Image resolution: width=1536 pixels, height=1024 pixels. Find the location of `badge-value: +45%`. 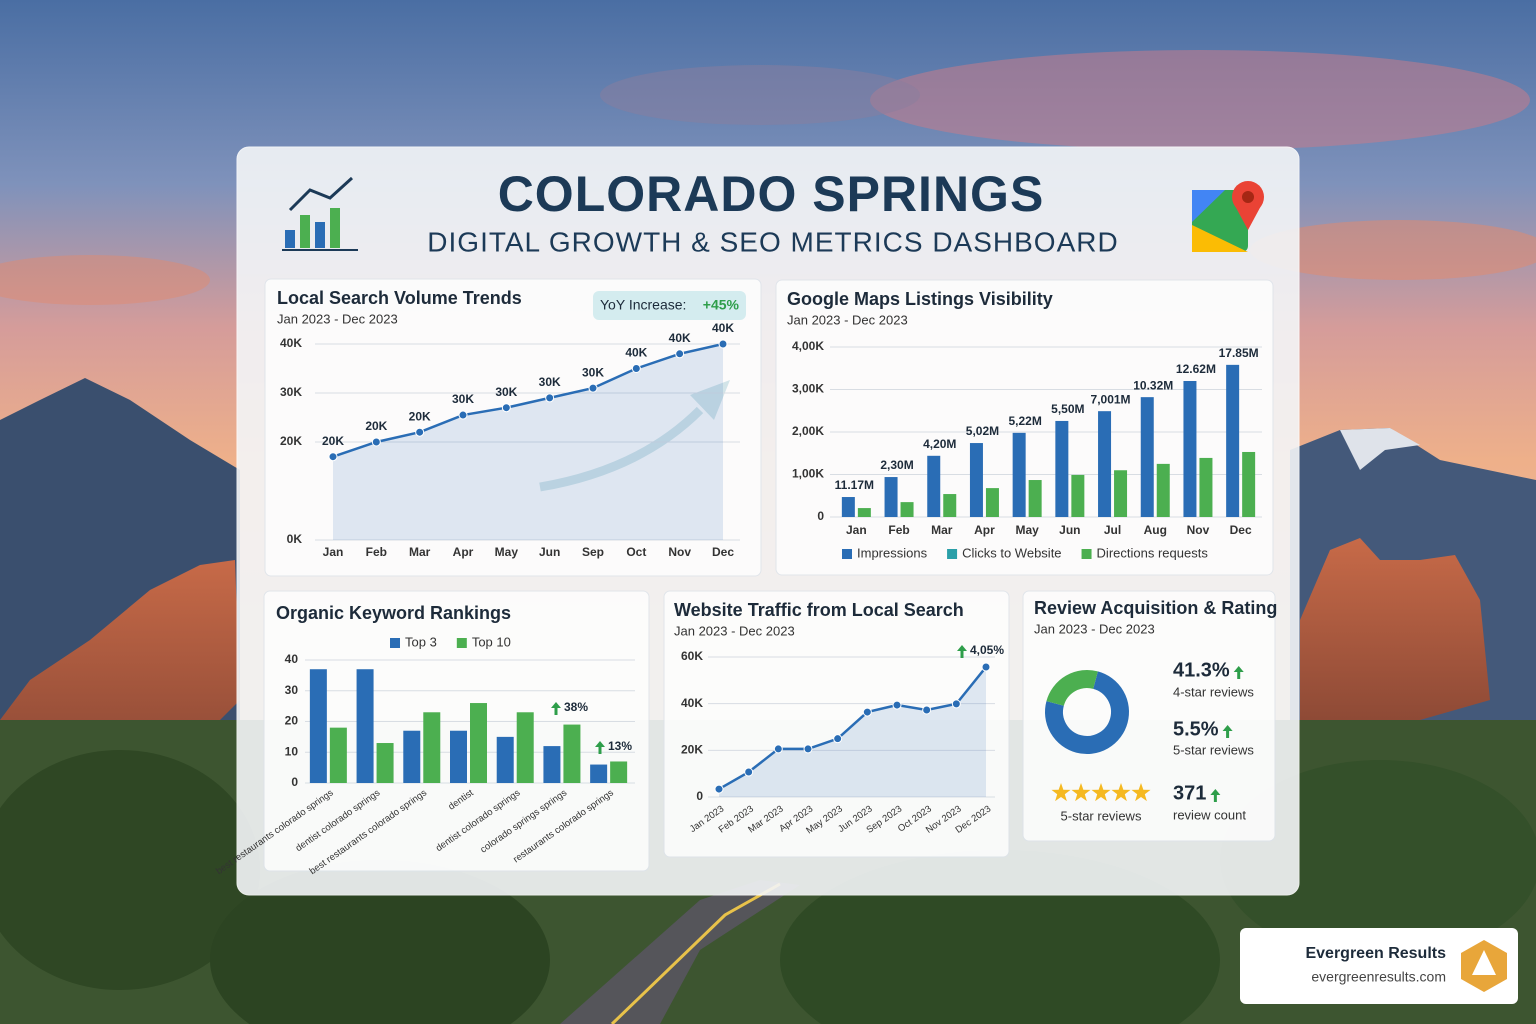

badge-value: +45% is located at coordinates (721, 305).